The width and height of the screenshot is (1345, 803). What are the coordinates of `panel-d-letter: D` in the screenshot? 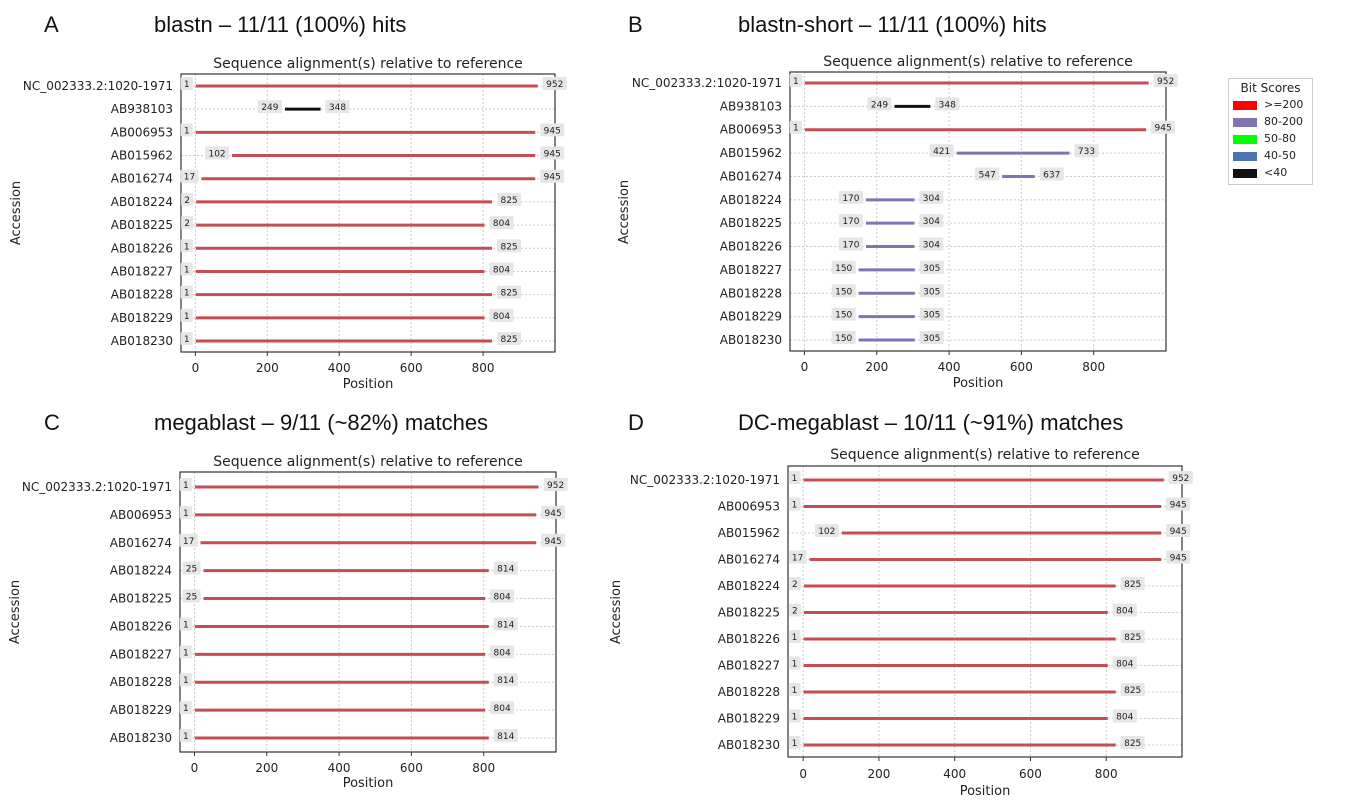 It's located at (636, 422).